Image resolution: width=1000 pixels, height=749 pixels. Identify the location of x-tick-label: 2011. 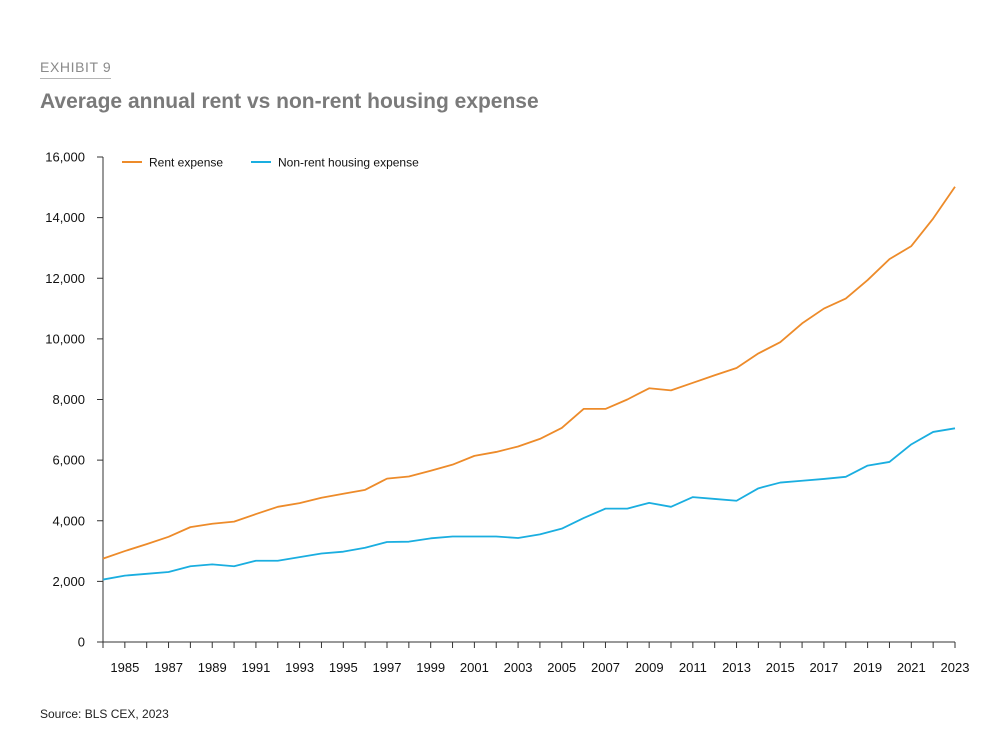
(693, 667).